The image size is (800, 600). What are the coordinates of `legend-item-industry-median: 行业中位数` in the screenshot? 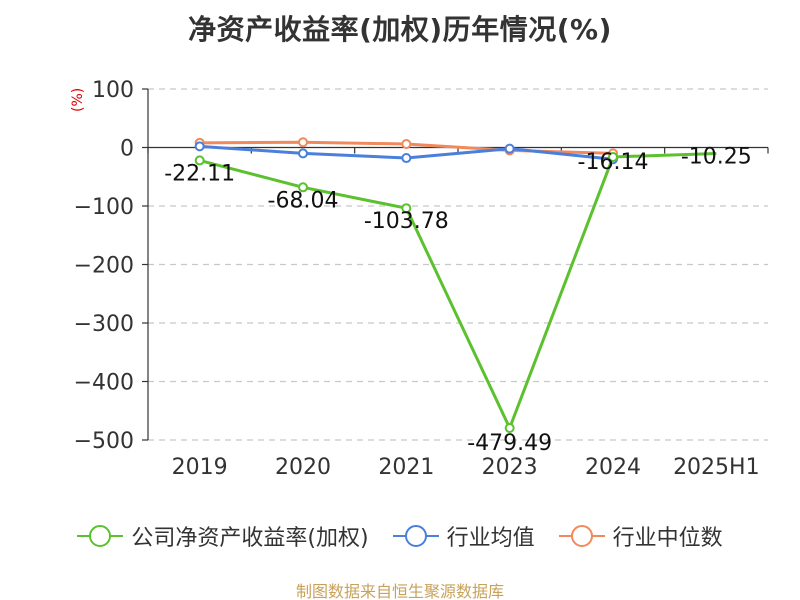 It's located at (640, 536).